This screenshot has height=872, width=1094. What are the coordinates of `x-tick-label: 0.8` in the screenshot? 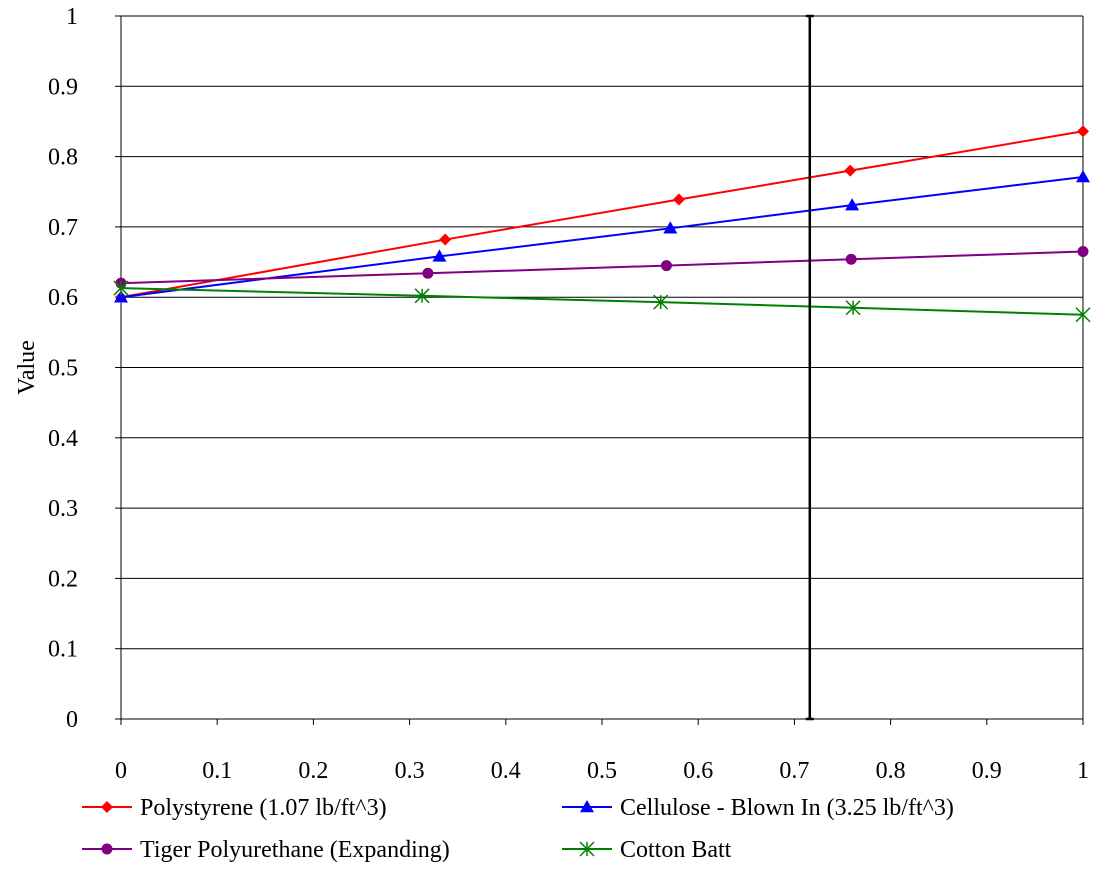 It's located at (891, 771).